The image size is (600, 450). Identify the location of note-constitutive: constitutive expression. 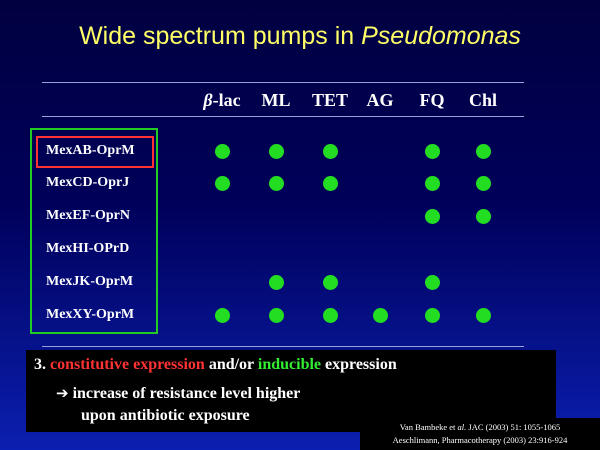
(127, 364).